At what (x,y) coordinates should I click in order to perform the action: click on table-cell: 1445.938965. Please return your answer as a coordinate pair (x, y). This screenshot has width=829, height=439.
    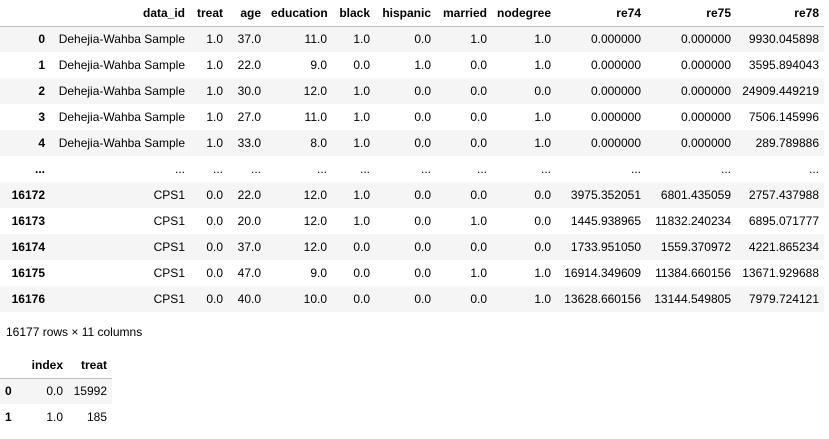
    Looking at the image, I should click on (605, 221).